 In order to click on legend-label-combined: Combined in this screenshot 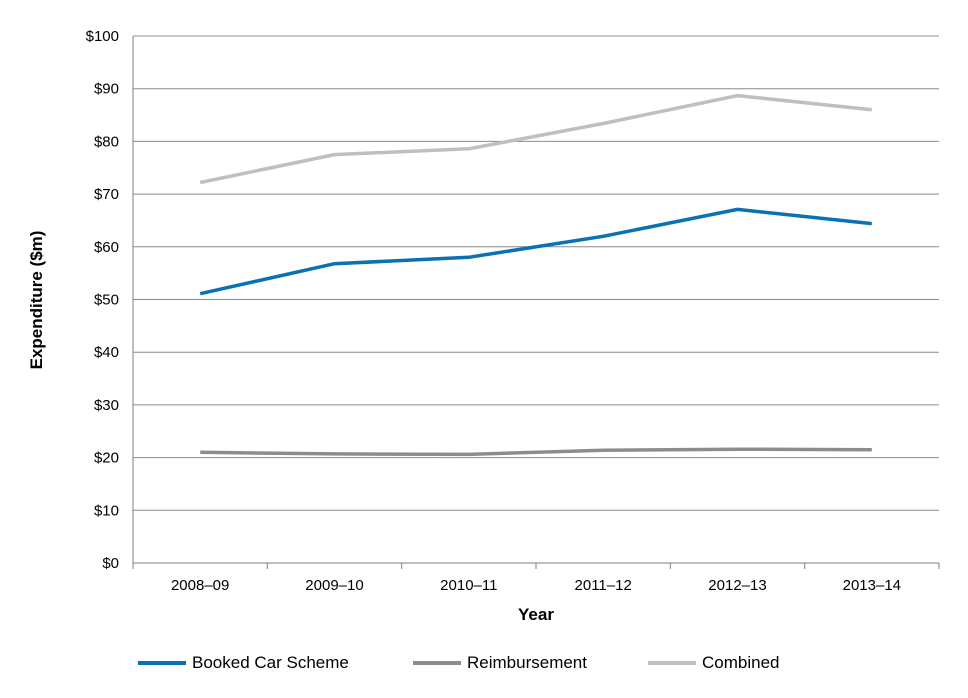, I will do `click(741, 662)`.